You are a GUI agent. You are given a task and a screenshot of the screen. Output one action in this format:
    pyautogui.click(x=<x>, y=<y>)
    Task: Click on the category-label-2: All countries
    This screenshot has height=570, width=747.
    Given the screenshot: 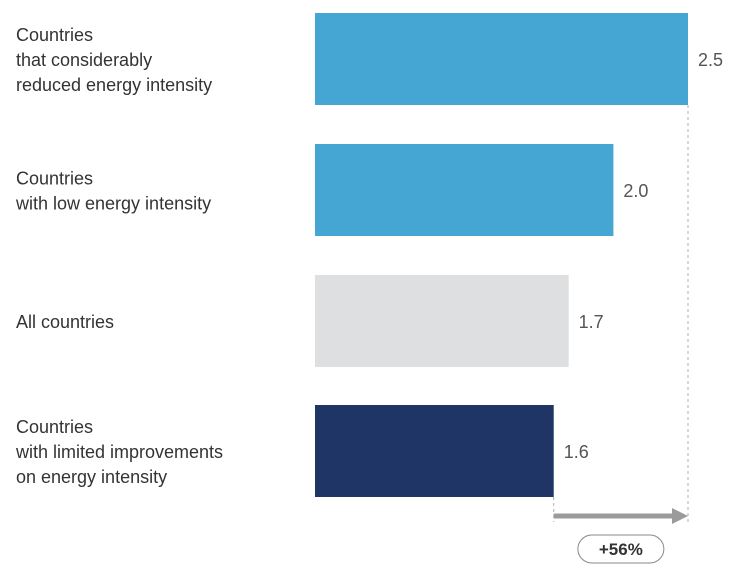 What is the action you would take?
    pyautogui.click(x=65, y=322)
    